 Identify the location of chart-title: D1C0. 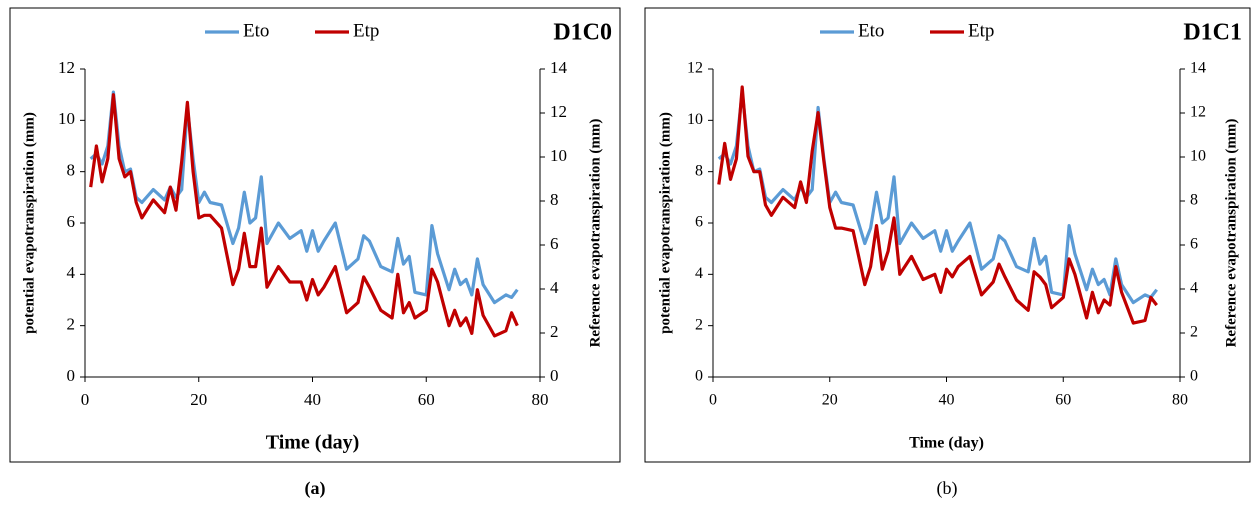
(582, 33).